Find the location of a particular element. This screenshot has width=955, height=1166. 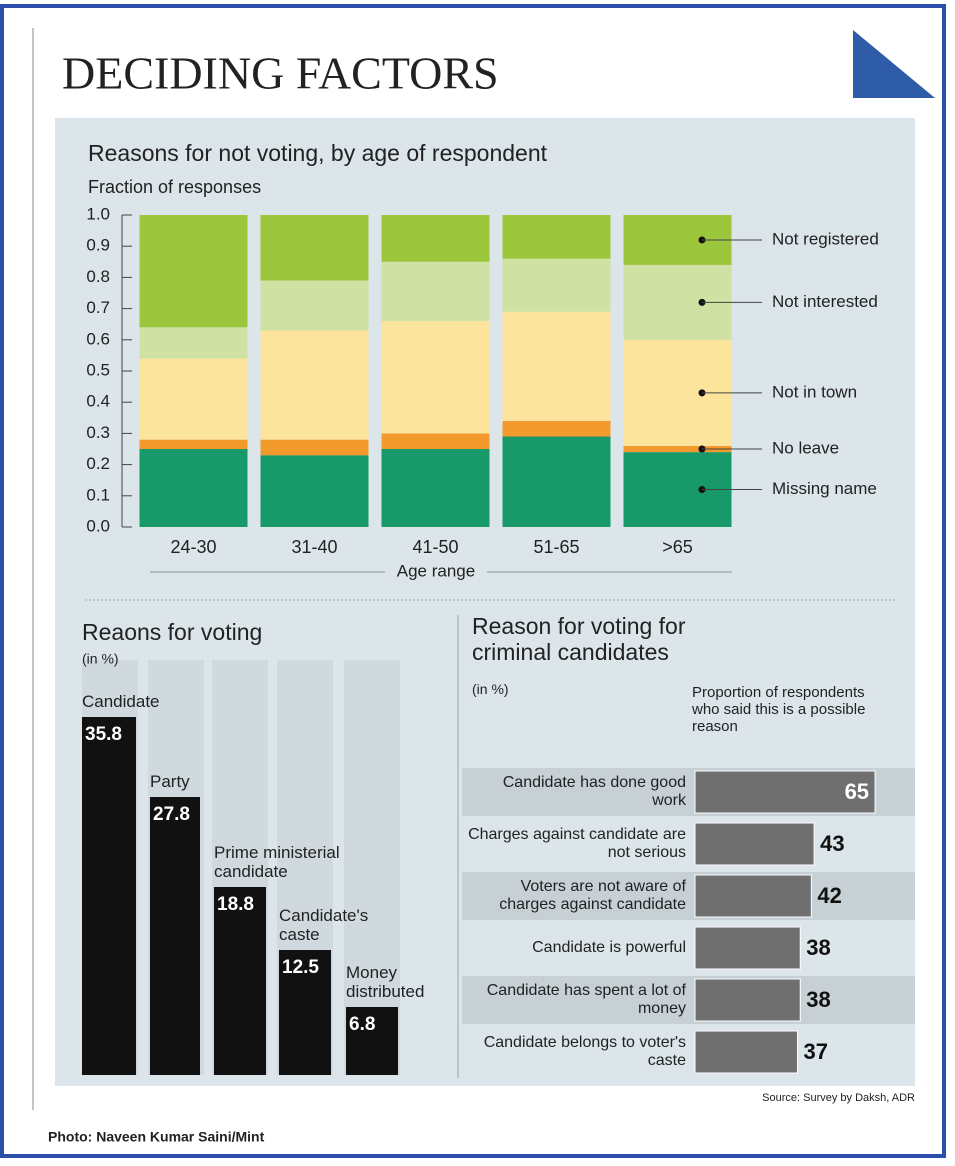

x-tick-label: 41-50 is located at coordinates (435, 547).